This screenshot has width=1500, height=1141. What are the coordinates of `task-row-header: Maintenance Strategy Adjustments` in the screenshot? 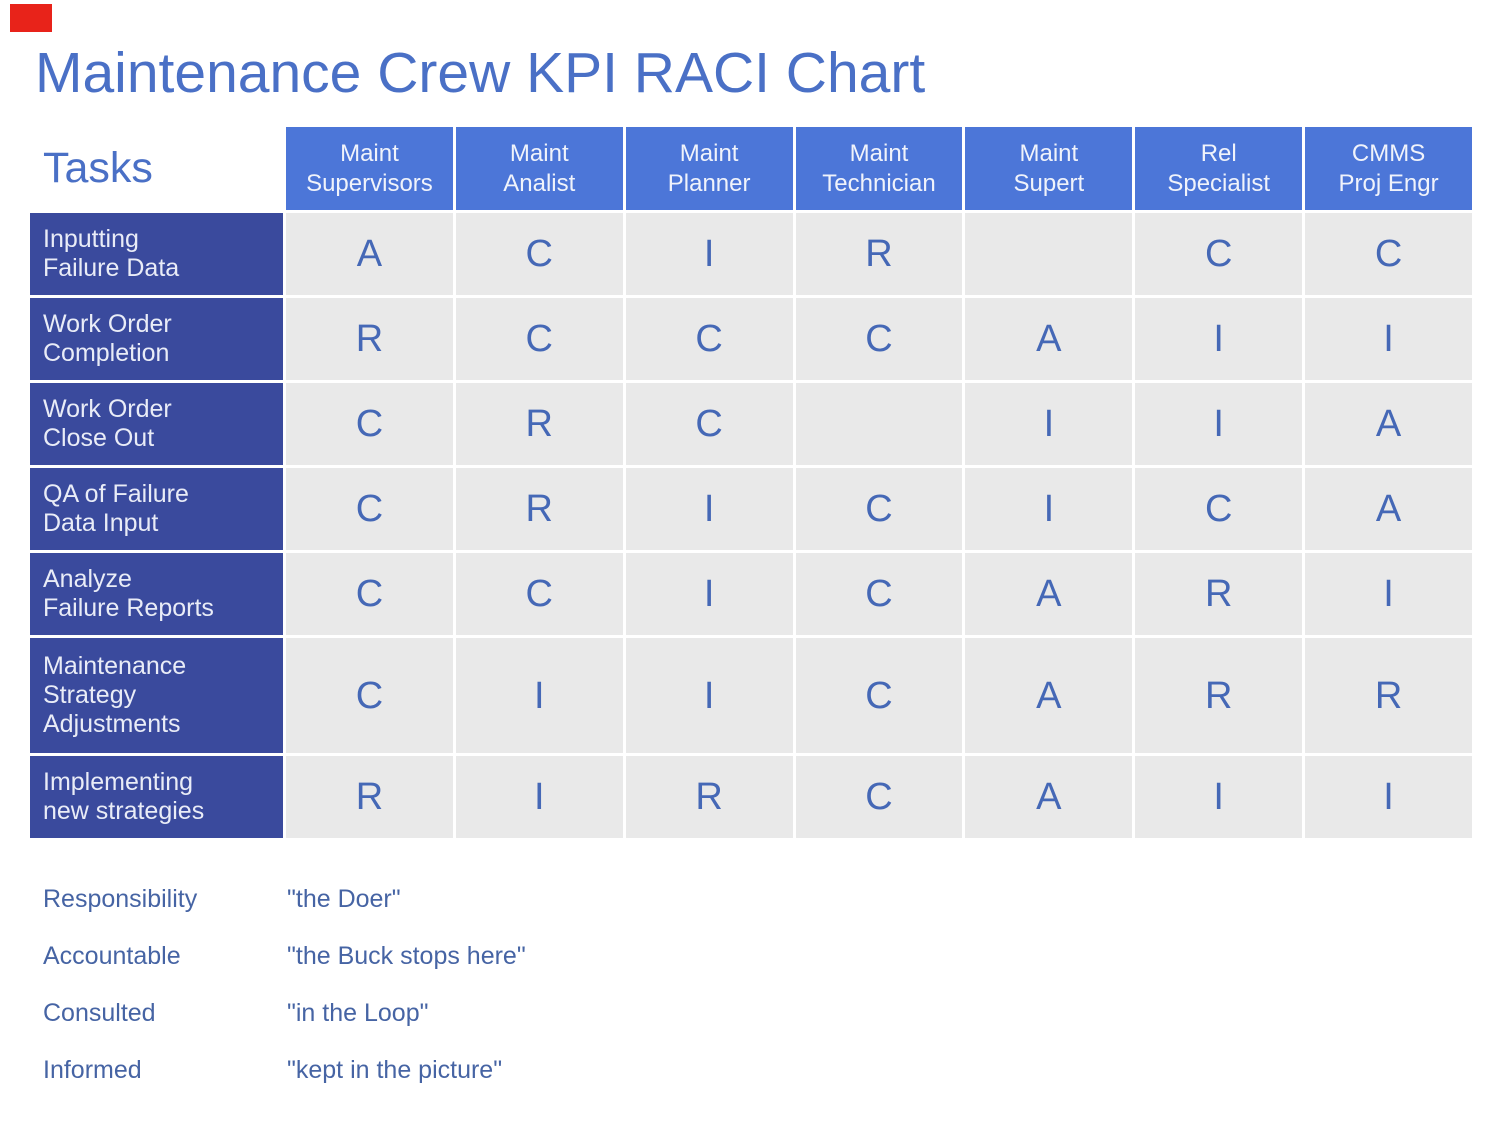 It's located at (156, 695).